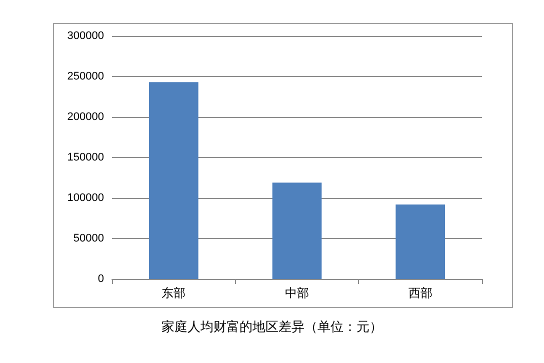 The height and width of the screenshot is (363, 544). Describe the element at coordinates (101, 279) in the screenshot. I see `y-tick-label: 0` at that location.